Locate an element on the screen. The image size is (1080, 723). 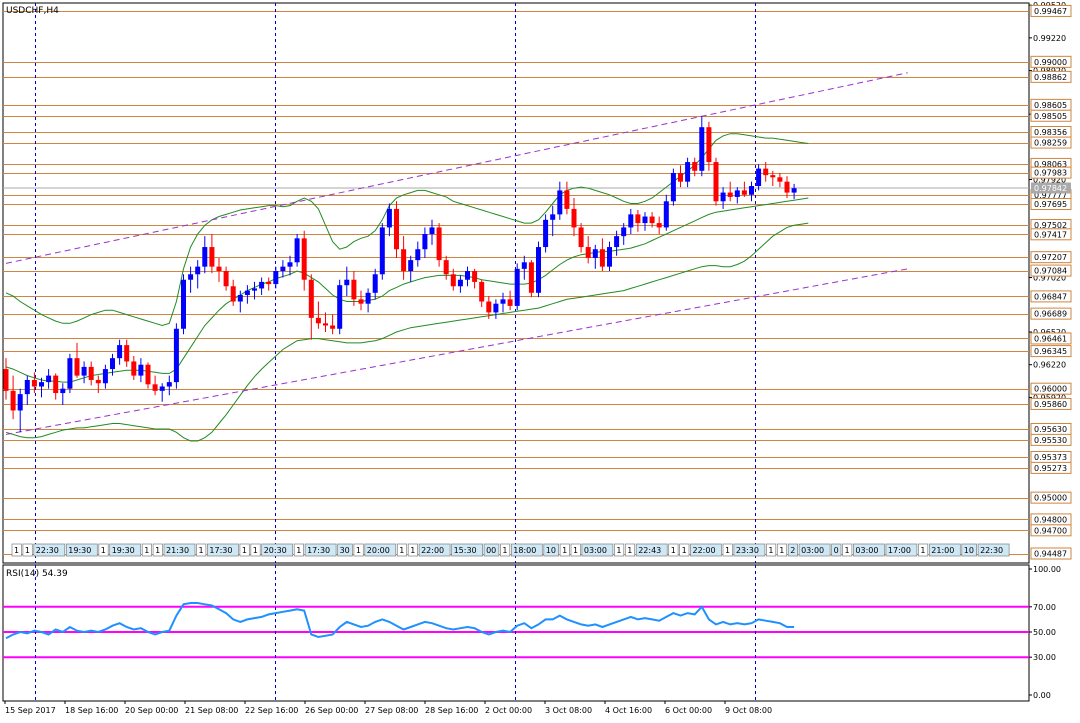
rsi-axis: 100.00 70.00 50.00 30.00 0.00 is located at coordinates (1045, 632).